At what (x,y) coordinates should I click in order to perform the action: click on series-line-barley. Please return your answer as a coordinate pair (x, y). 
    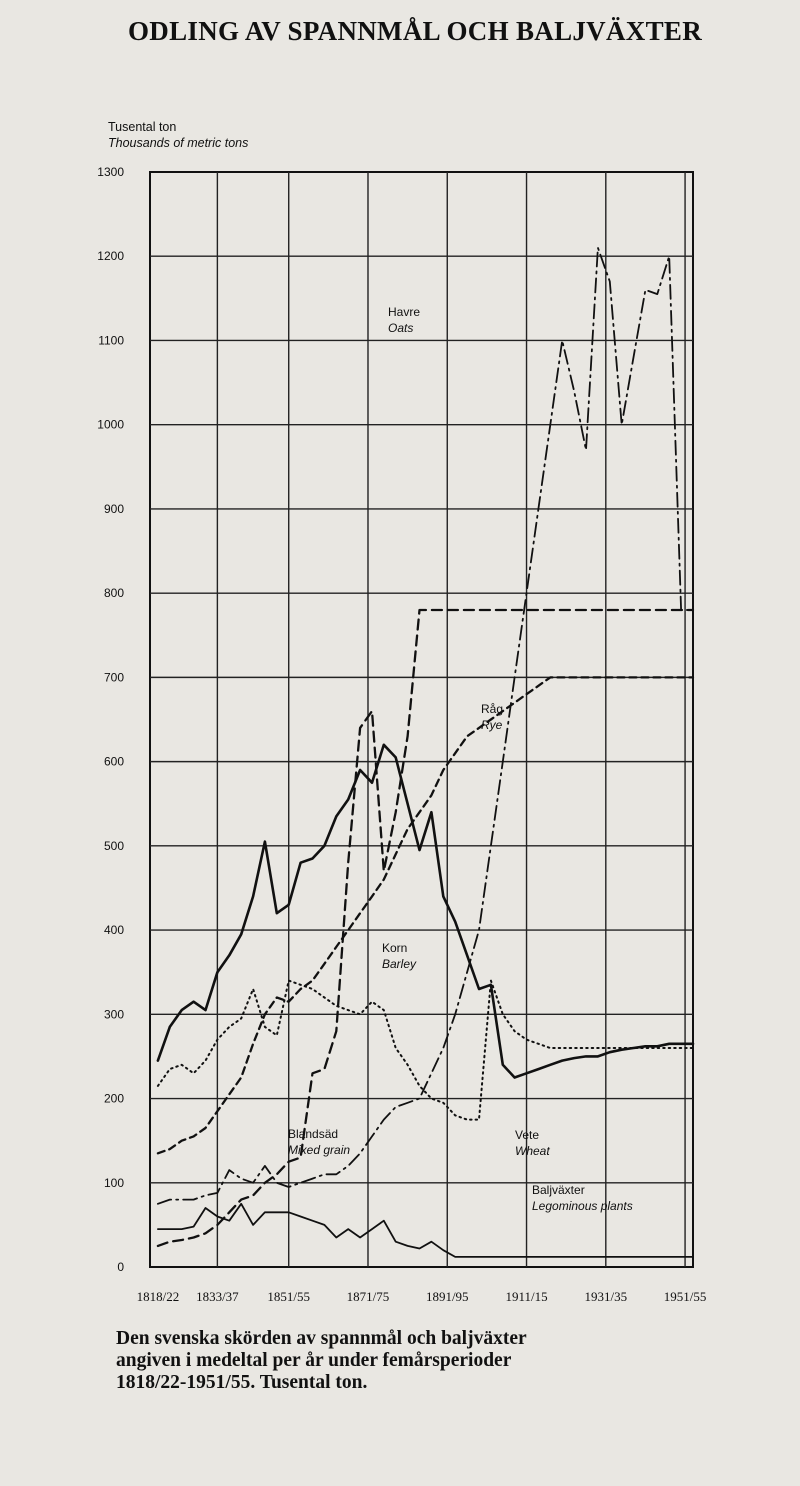
    Looking at the image, I should click on (425, 1050).